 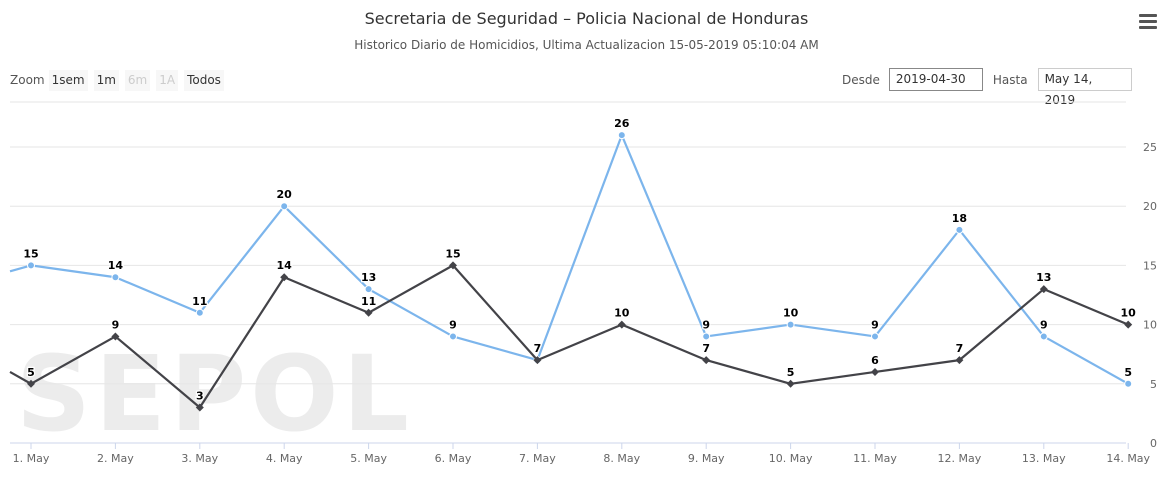 What do you see at coordinates (200, 395) in the screenshot?
I see `data-label: 3` at bounding box center [200, 395].